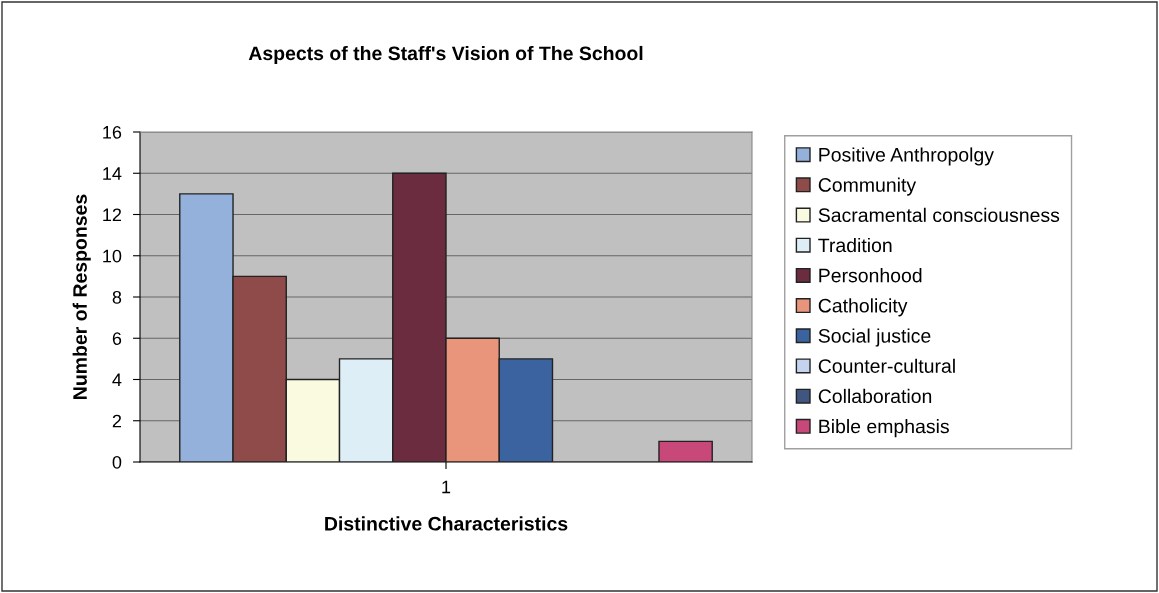 The image size is (1159, 593). What do you see at coordinates (874, 337) in the screenshot?
I see `legend-label: Social justice` at bounding box center [874, 337].